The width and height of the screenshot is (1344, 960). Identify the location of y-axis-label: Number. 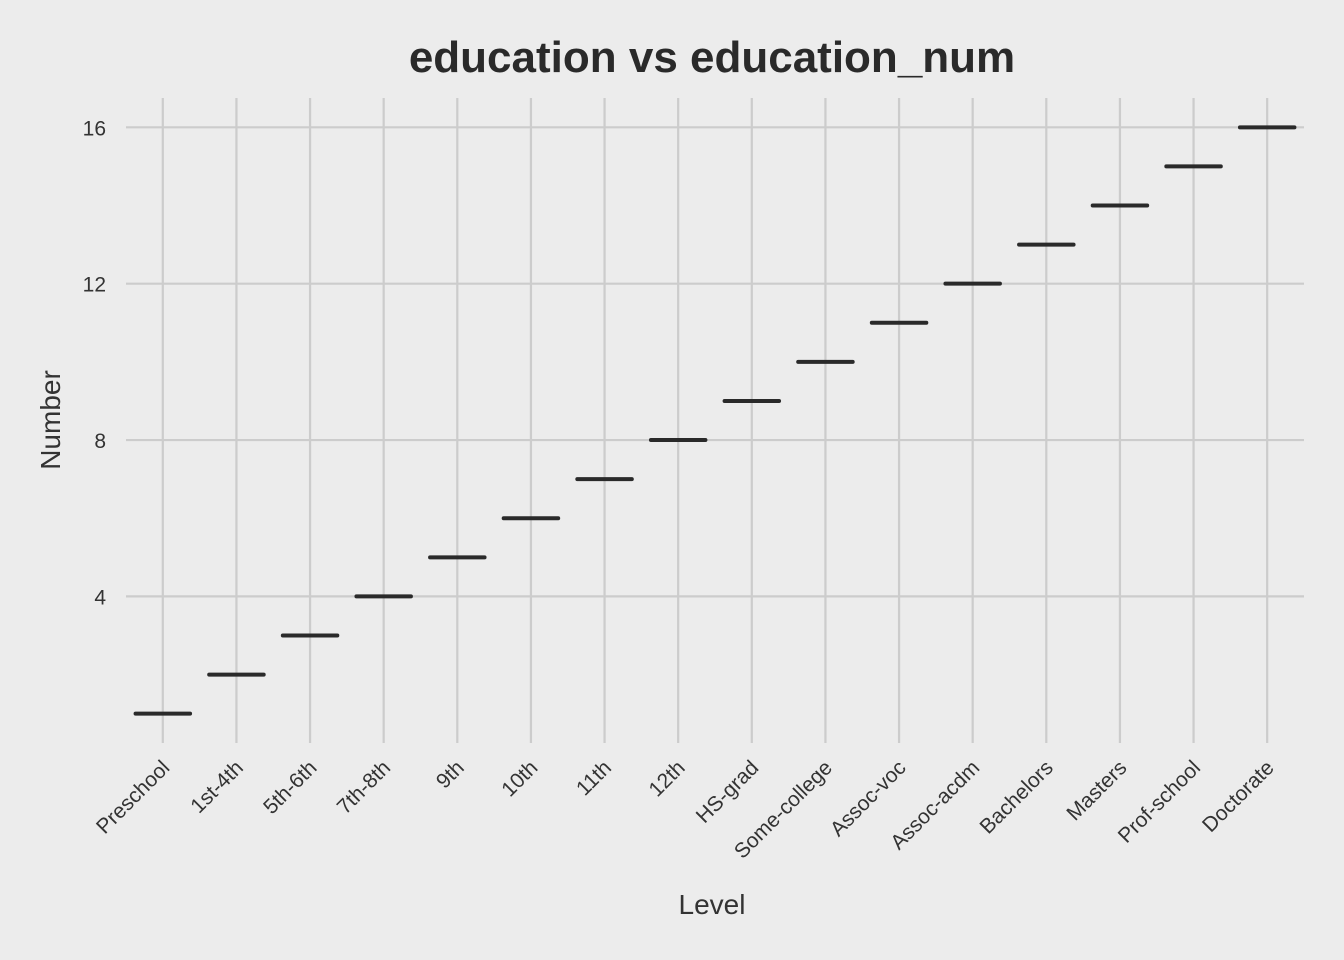
(50, 420).